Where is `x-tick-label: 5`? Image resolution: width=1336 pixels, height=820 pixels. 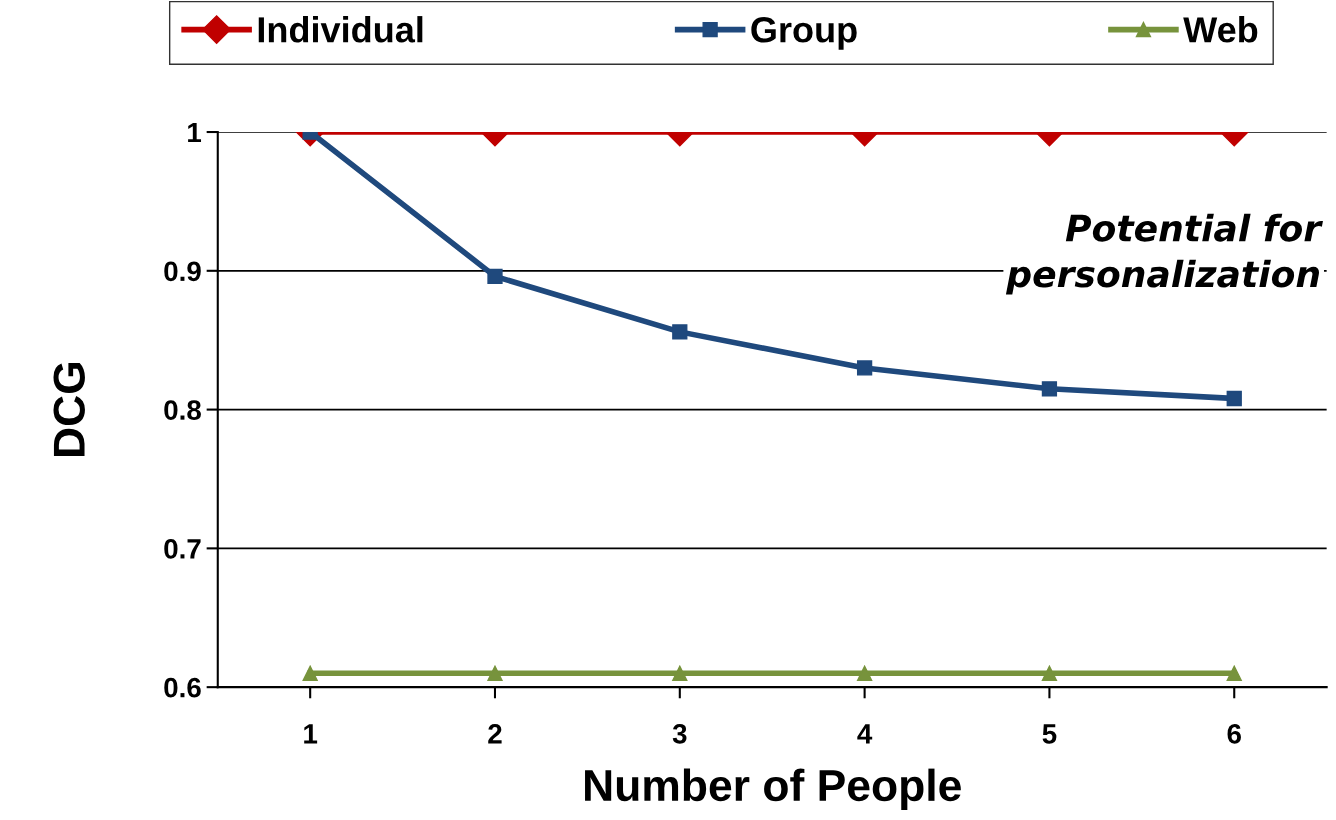 x-tick-label: 5 is located at coordinates (1049, 734).